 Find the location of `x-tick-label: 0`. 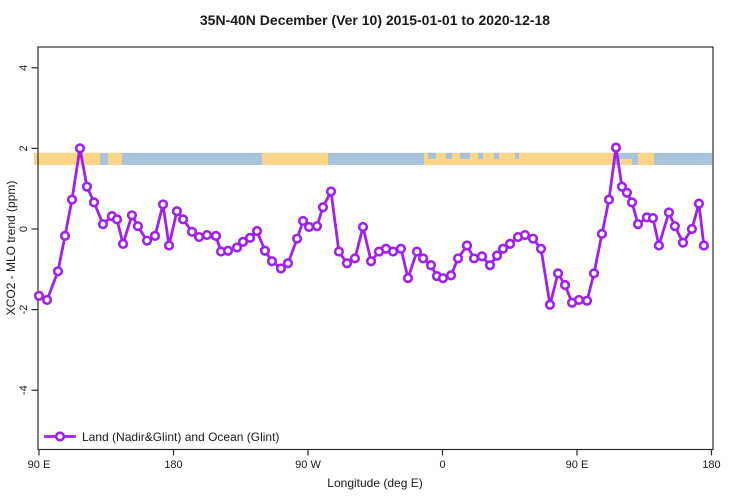

x-tick-label: 0 is located at coordinates (442, 465).